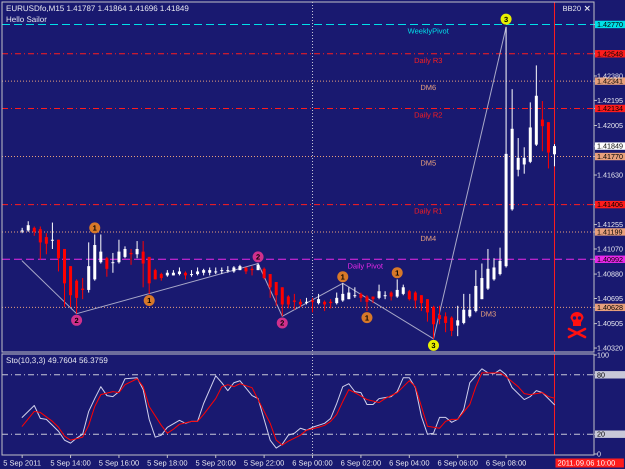  What do you see at coordinates (98, 8) in the screenshot?
I see `chart-title: EURUSDfo,M15 1.41787 1.41864 1.41696 1.41849` at bounding box center [98, 8].